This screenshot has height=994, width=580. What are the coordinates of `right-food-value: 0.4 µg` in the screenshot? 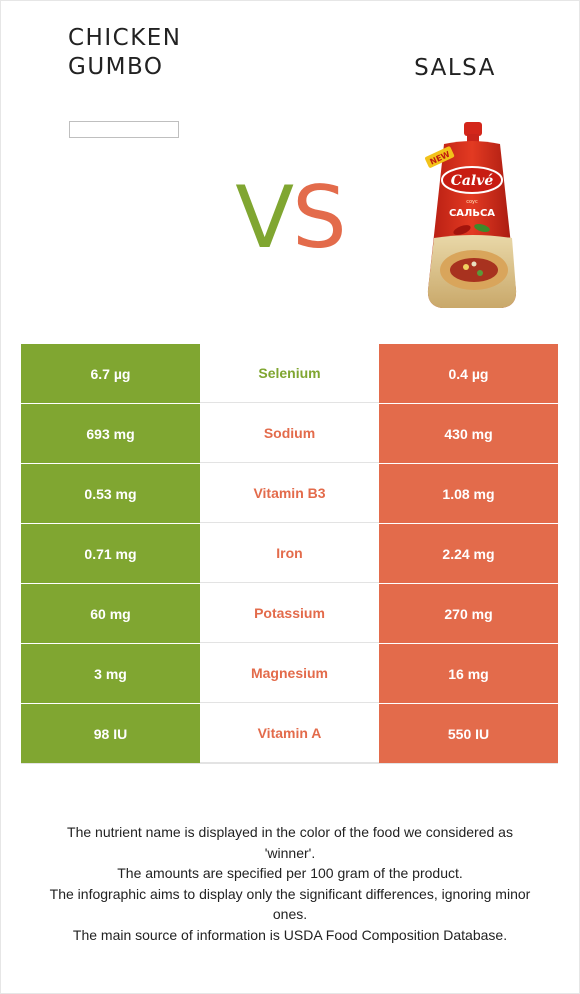 It's located at (468, 373).